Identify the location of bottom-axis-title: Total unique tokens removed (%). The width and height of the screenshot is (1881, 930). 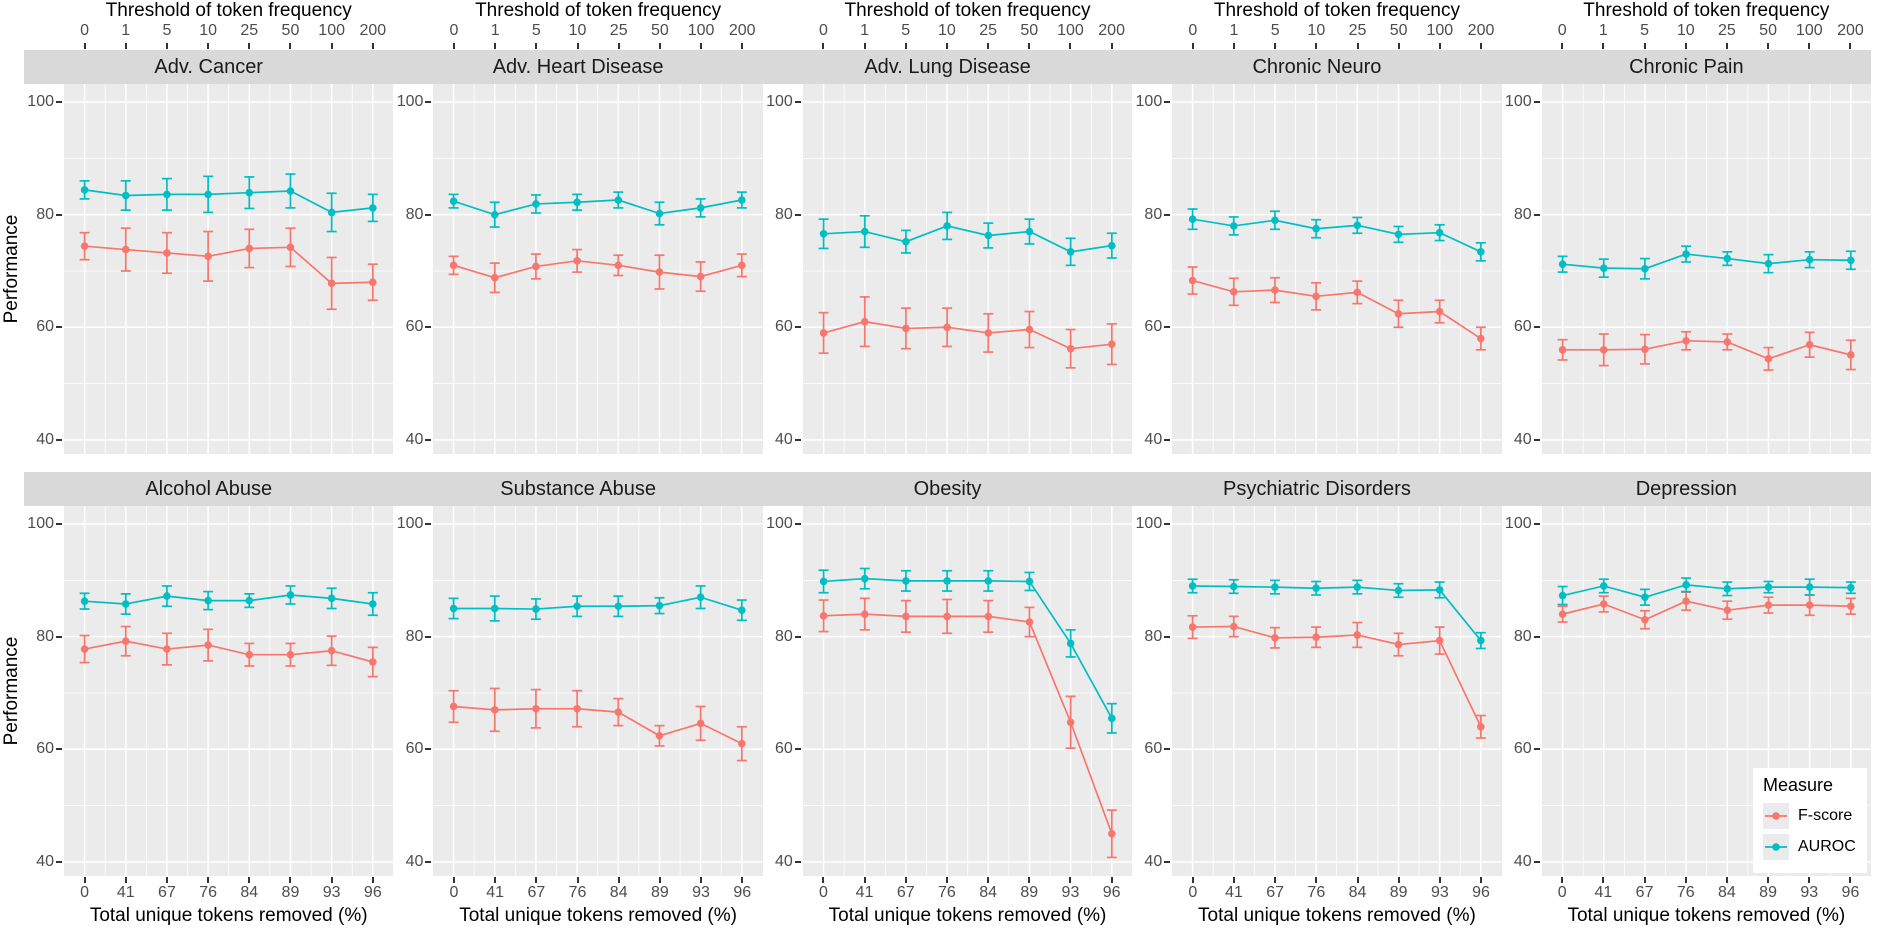
(598, 915).